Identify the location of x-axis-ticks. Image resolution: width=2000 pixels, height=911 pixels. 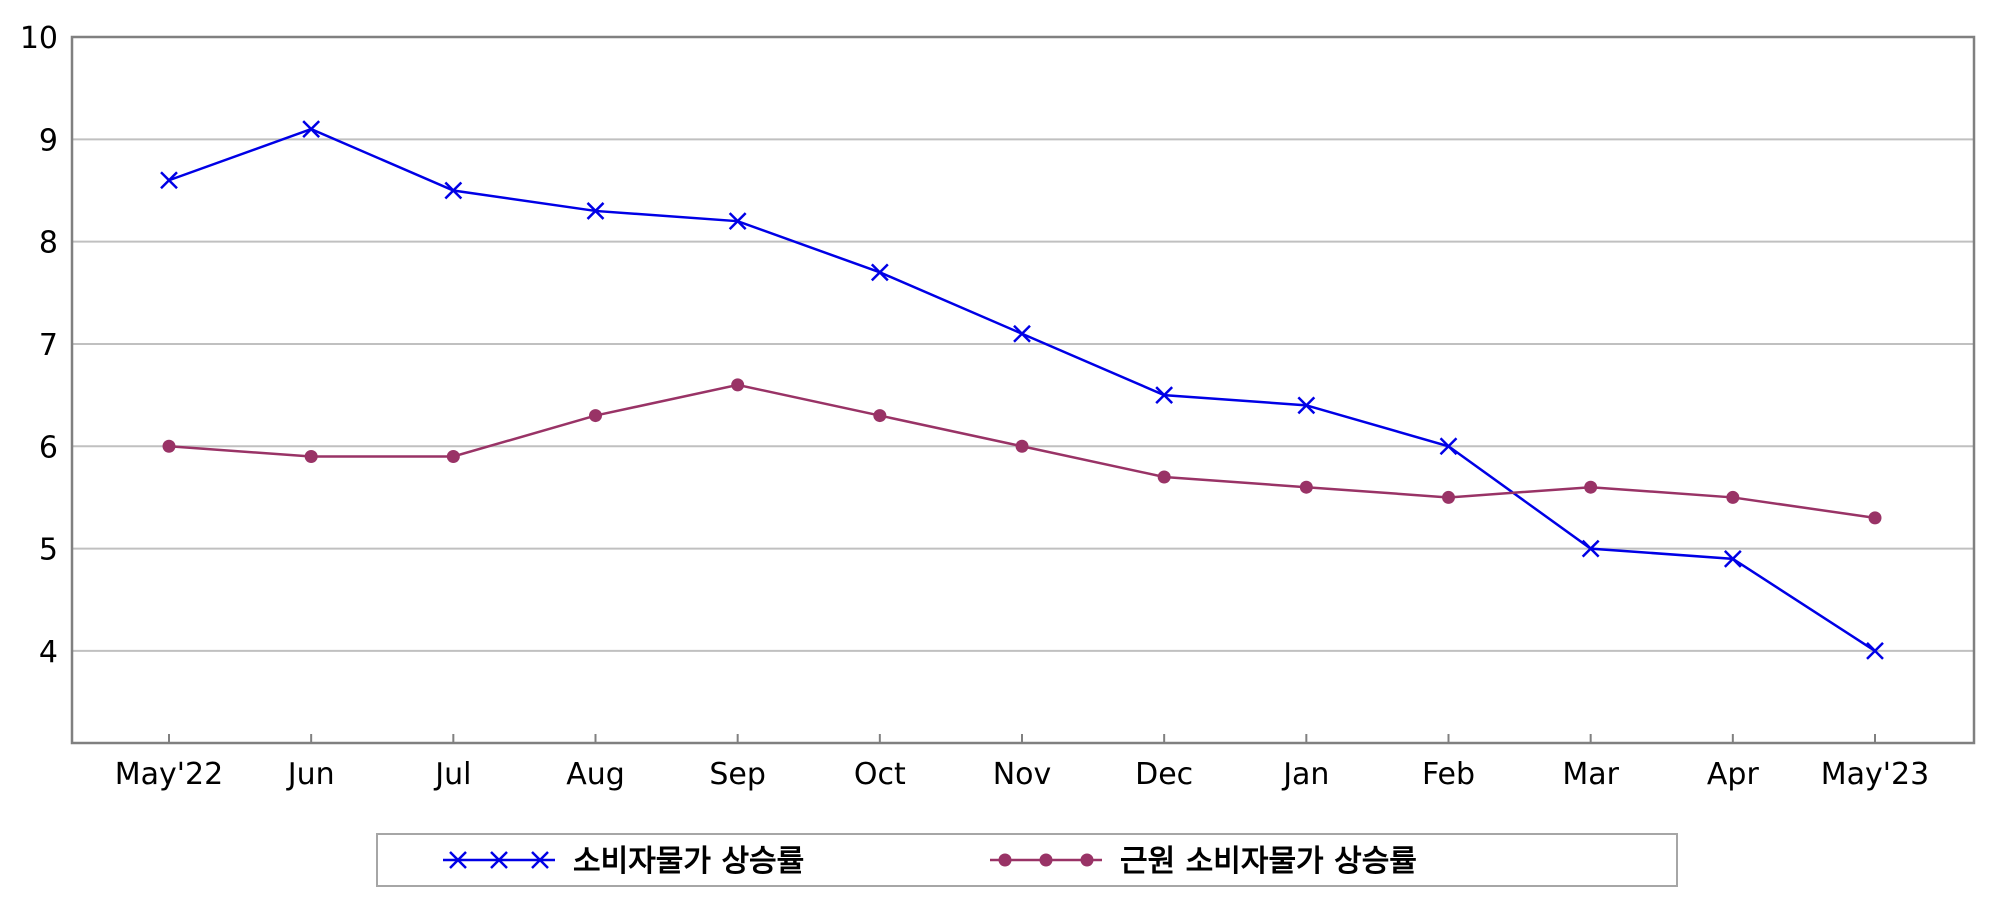
(1022, 738).